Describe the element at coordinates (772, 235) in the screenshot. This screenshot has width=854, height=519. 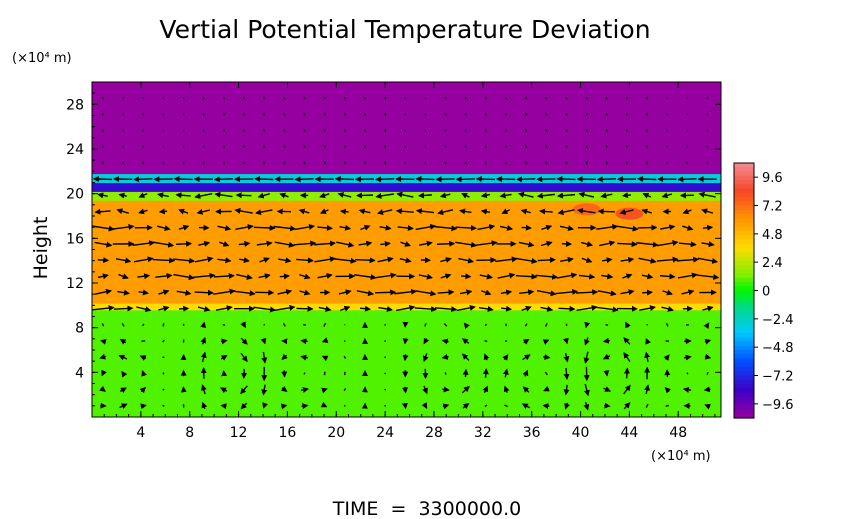
I see `colorbar-tick-label: 4.8` at that location.